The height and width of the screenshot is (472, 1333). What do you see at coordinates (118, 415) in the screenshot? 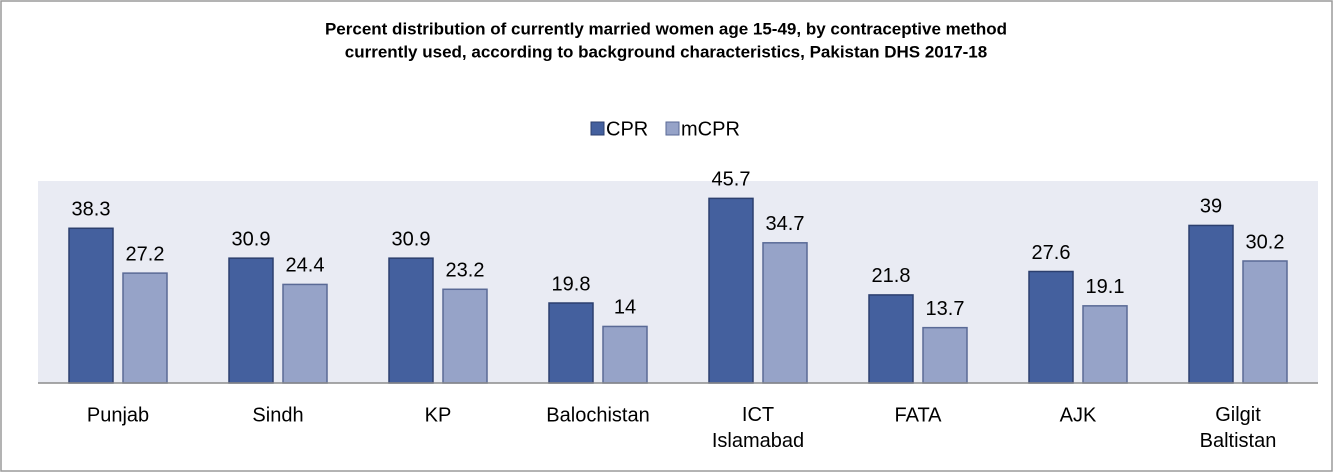
I see `x-tick-label: Punjab` at bounding box center [118, 415].